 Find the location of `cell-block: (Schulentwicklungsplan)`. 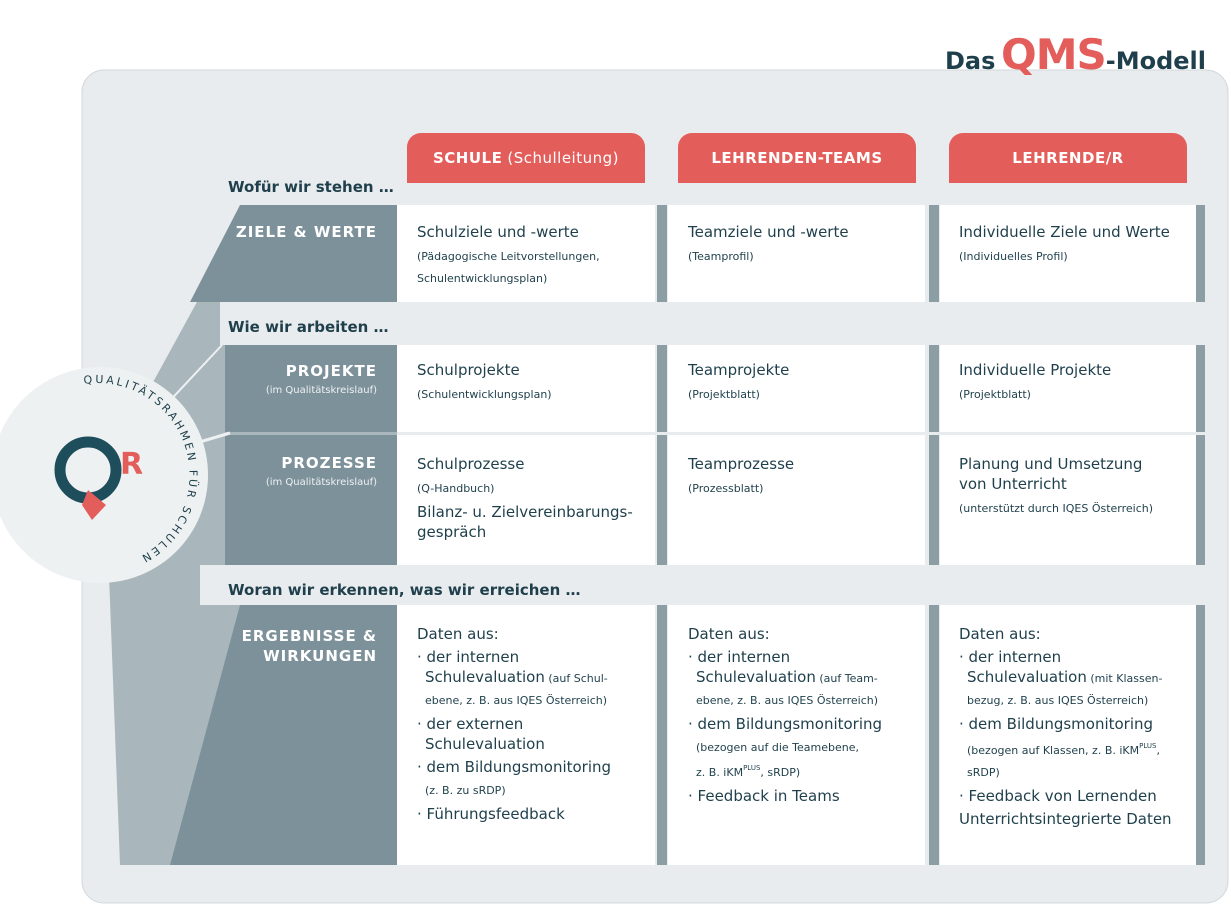

cell-block: (Schulentwicklungsplan) is located at coordinates (542, 394).